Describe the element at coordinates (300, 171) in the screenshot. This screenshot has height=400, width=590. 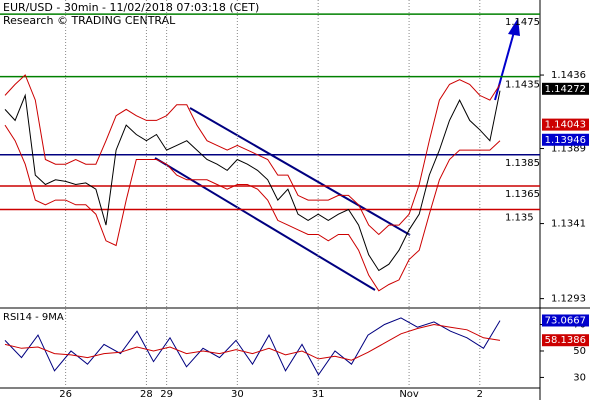
I see `channel-upper` at that location.